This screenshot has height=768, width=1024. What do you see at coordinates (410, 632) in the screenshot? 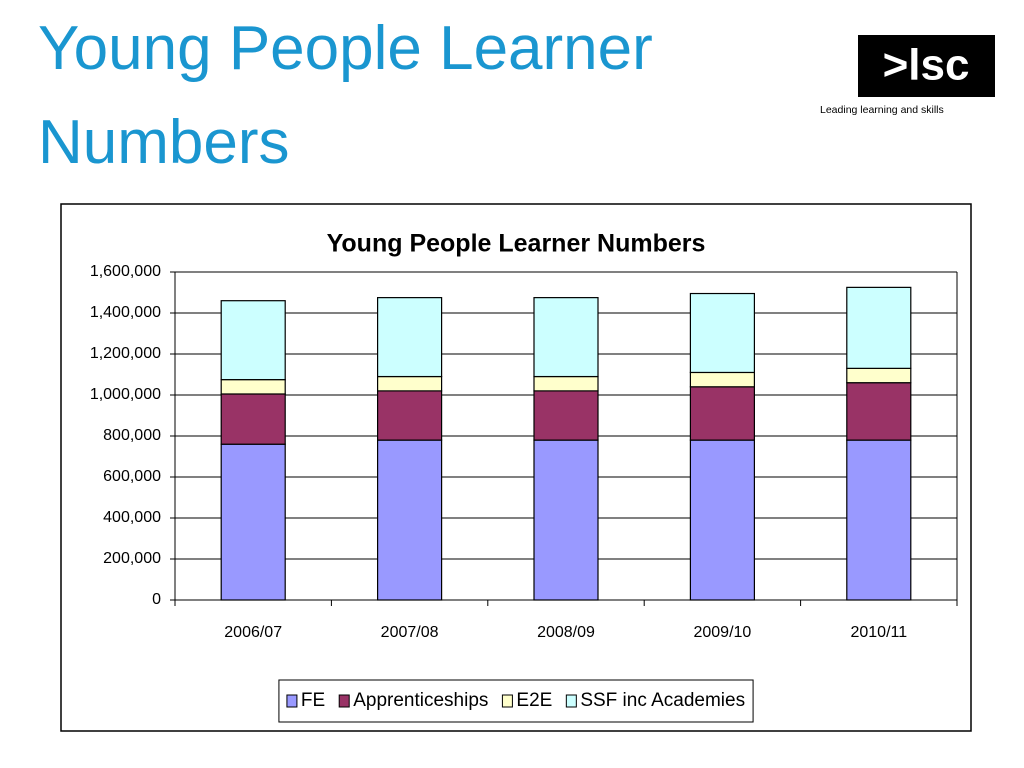
I see `x-tick-label: 2007/08` at bounding box center [410, 632].